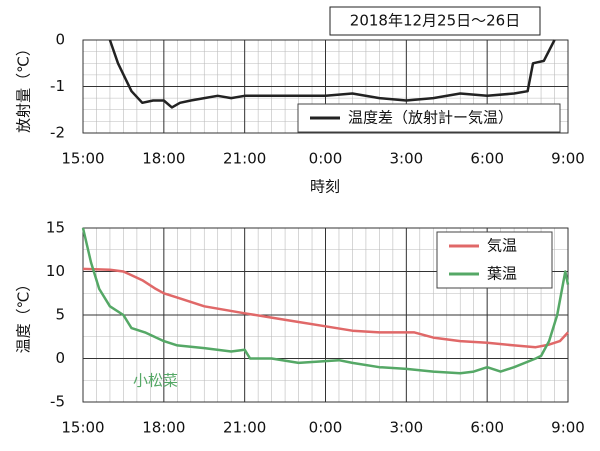 The width and height of the screenshot is (600, 451). What do you see at coordinates (325, 187) in the screenshot?
I see `x-axis-label: 時刻` at bounding box center [325, 187].